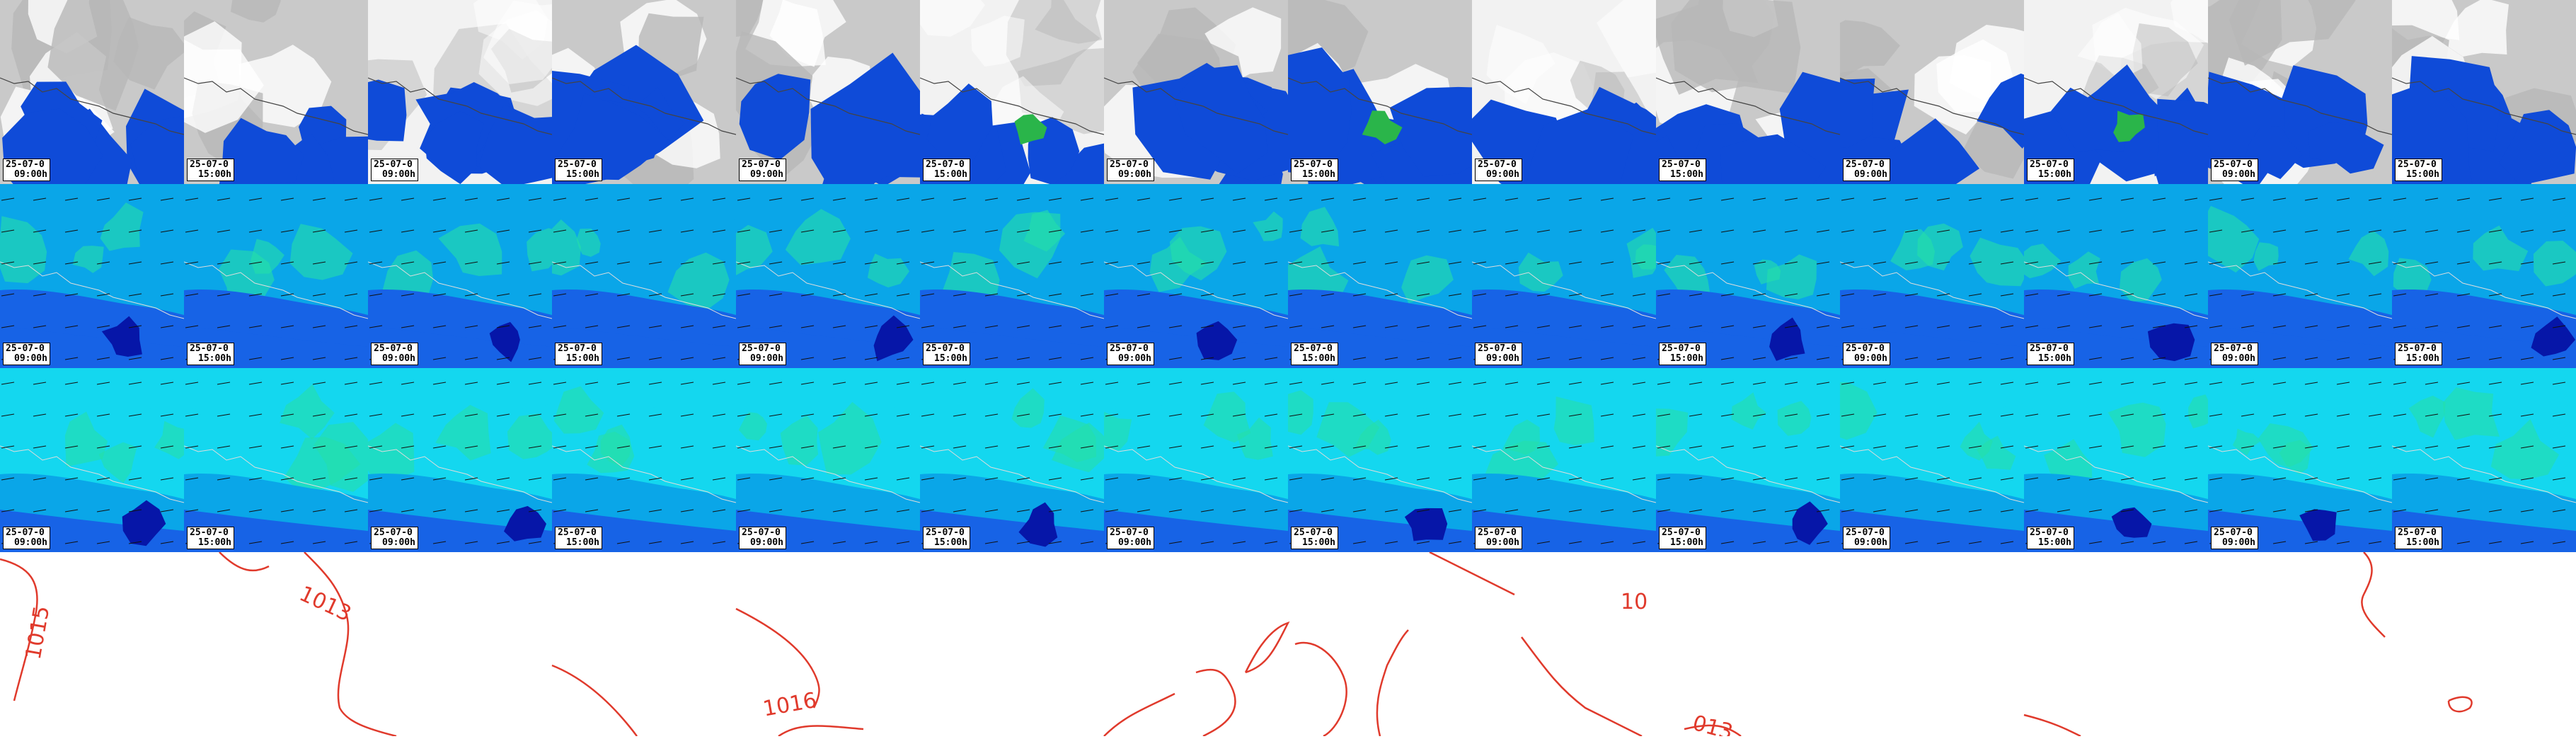  Describe the element at coordinates (1635, 602) in the screenshot. I see `svg-text: 10` at that location.